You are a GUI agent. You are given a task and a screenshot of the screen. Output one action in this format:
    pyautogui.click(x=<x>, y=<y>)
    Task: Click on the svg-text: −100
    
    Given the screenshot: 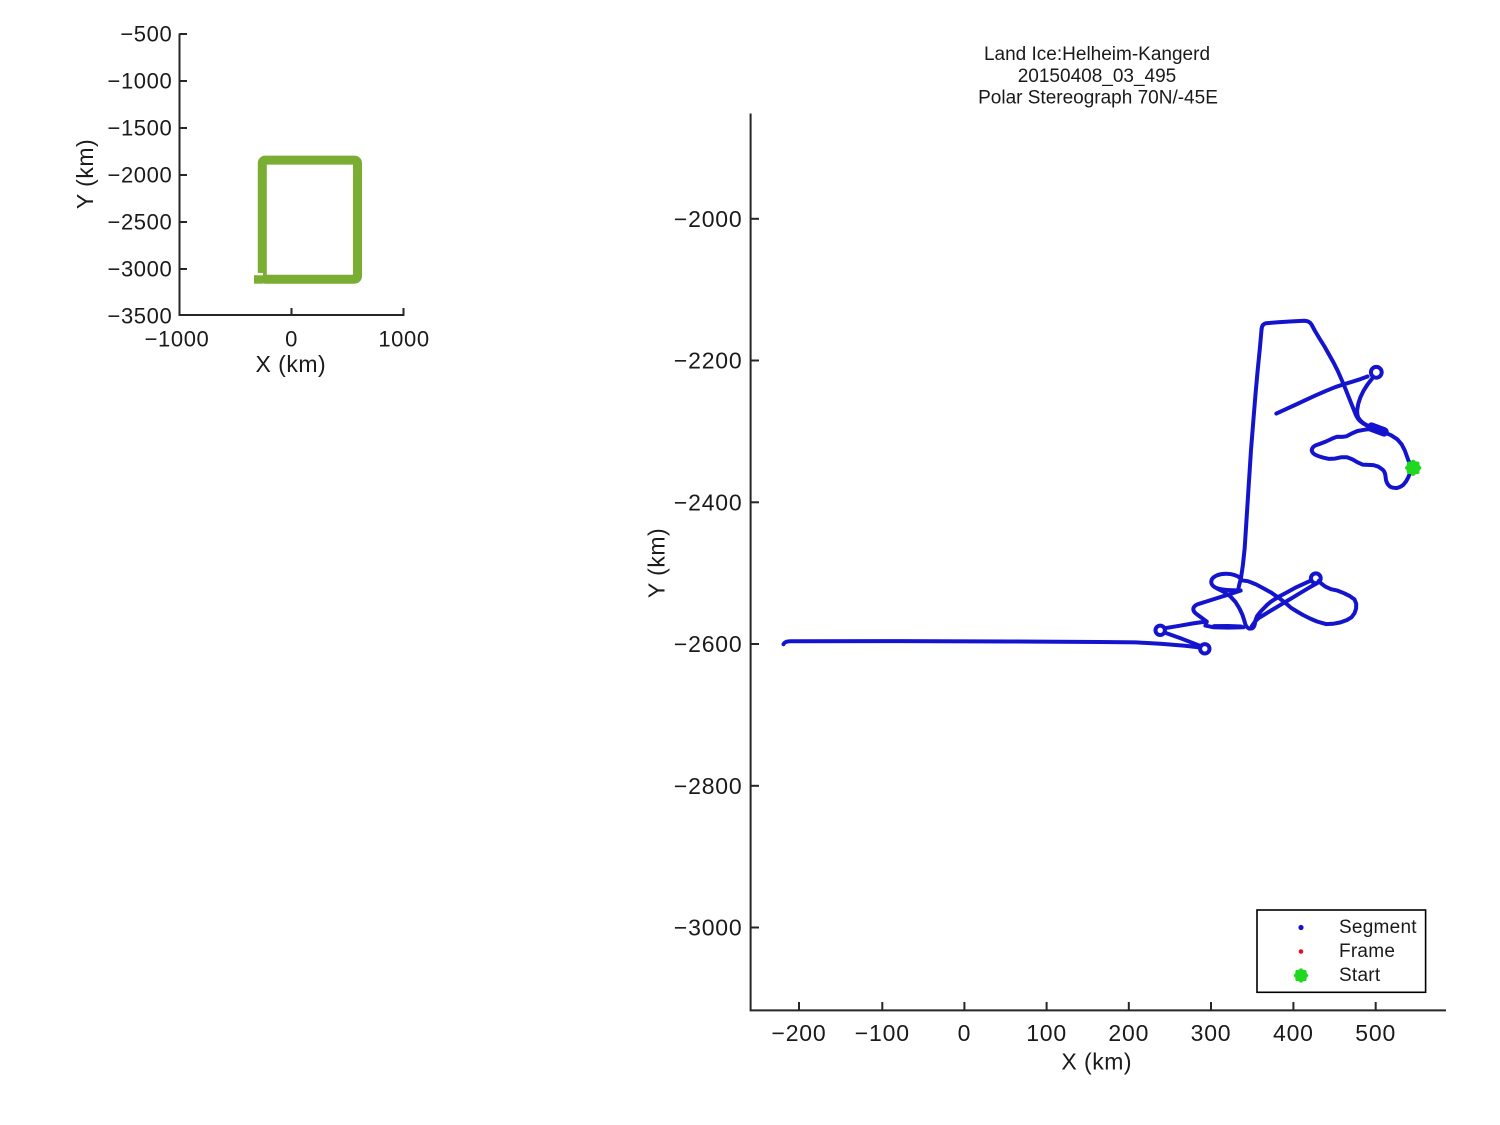 What is the action you would take?
    pyautogui.click(x=882, y=1033)
    